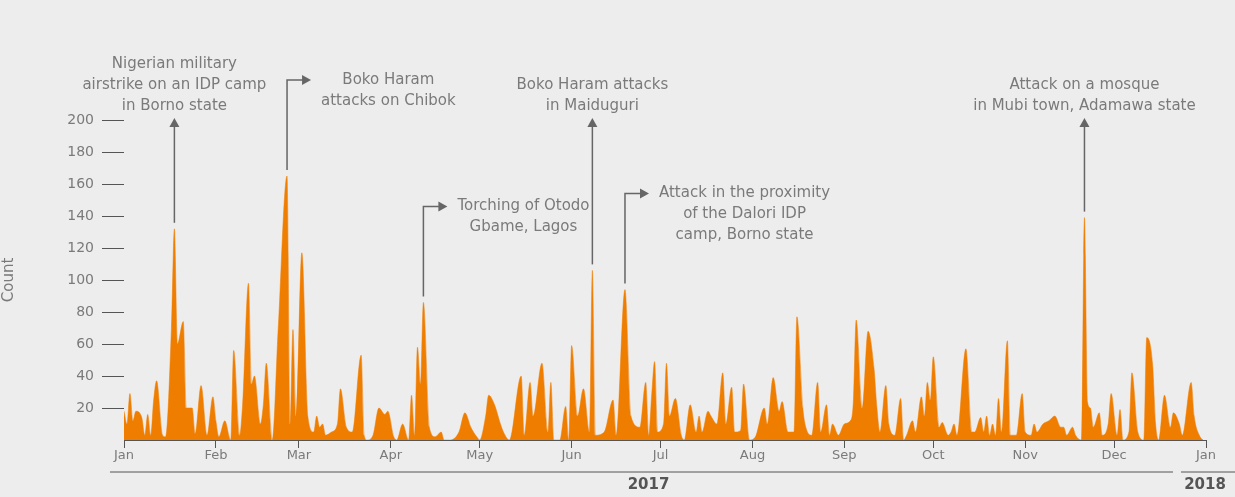 Image resolution: width=1235 pixels, height=497 pixels. What do you see at coordinates (85, 342) in the screenshot?
I see `y-tick-label: 60` at bounding box center [85, 342].